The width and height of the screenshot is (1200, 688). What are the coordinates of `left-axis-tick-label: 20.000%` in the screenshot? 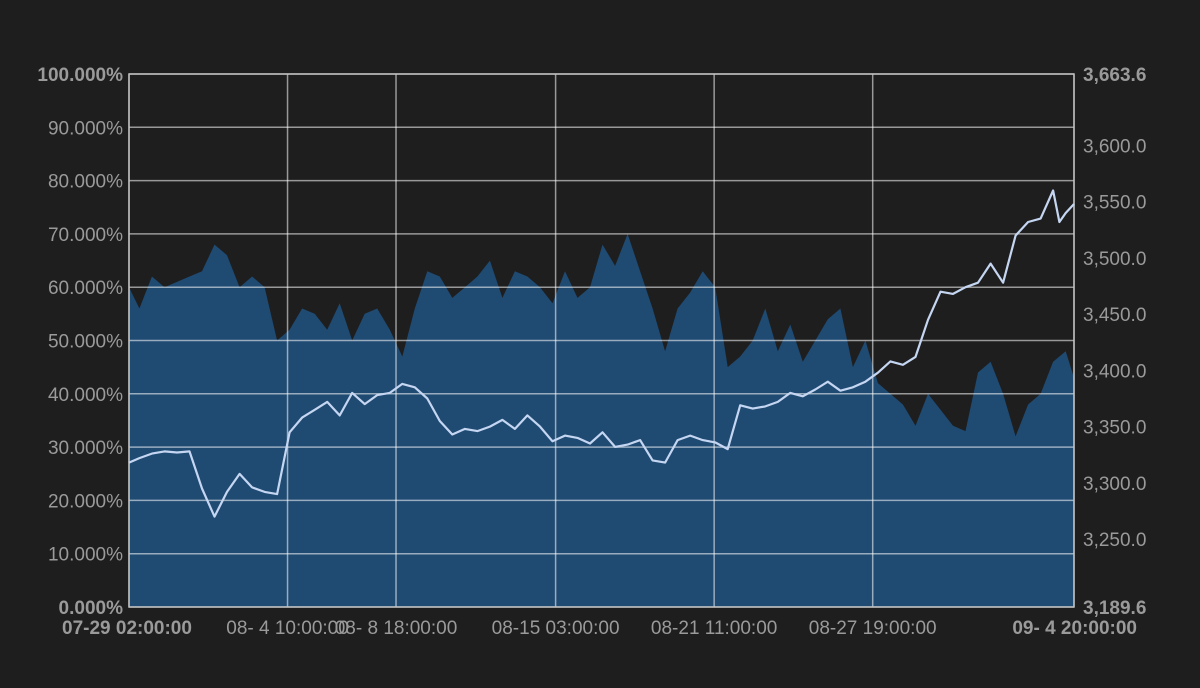 It's located at (85, 501).